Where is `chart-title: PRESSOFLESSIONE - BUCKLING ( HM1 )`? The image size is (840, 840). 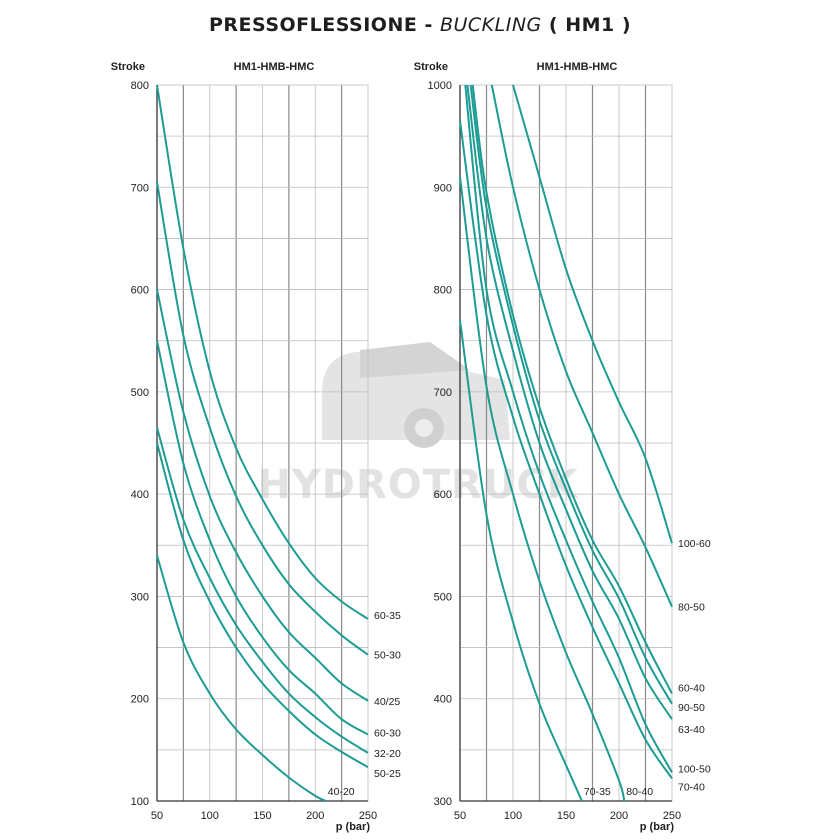 chart-title: PRESSOFLESSIONE - BUCKLING ( HM1 ) is located at coordinates (420, 25).